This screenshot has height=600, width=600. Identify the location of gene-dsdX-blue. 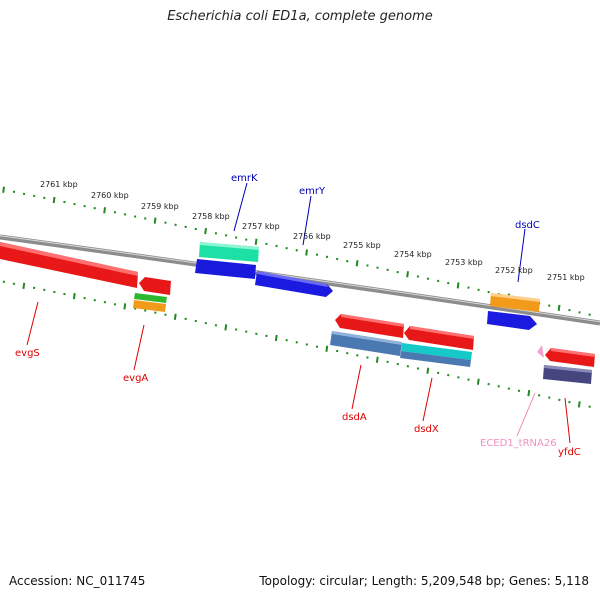
(435, 359).